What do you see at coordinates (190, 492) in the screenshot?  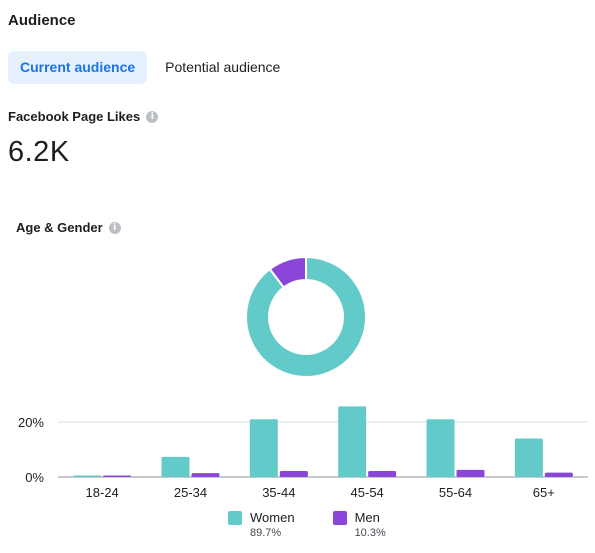 I see `x-tick-label: 25-34` at bounding box center [190, 492].